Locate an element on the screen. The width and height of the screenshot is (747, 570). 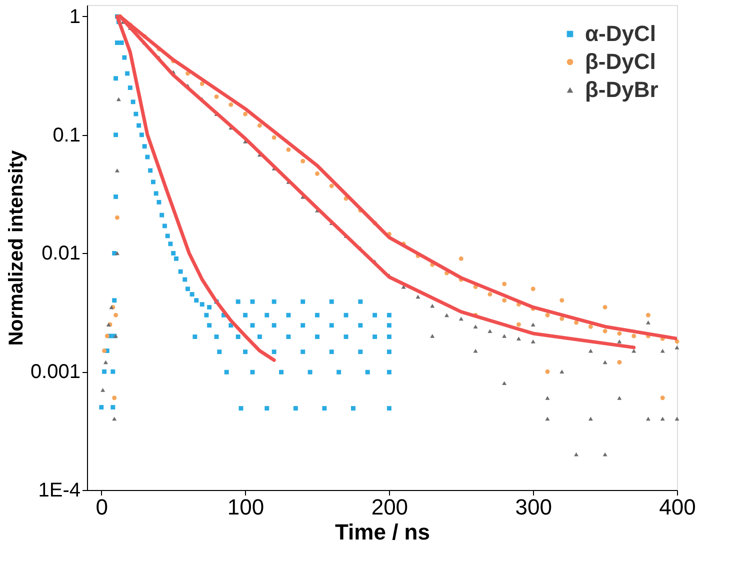
y-tick-label: 0.001 is located at coordinates (55, 372).